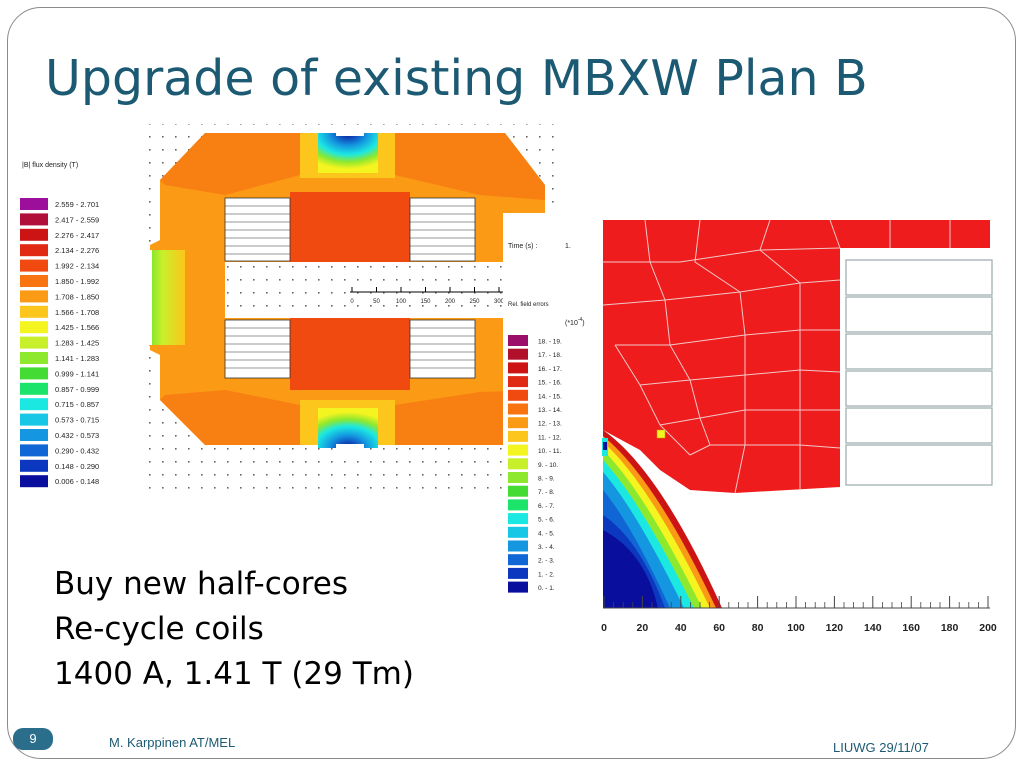 This screenshot has width=1024, height=768. Describe the element at coordinates (661, 434) in the screenshot. I see `error-marker` at that location.